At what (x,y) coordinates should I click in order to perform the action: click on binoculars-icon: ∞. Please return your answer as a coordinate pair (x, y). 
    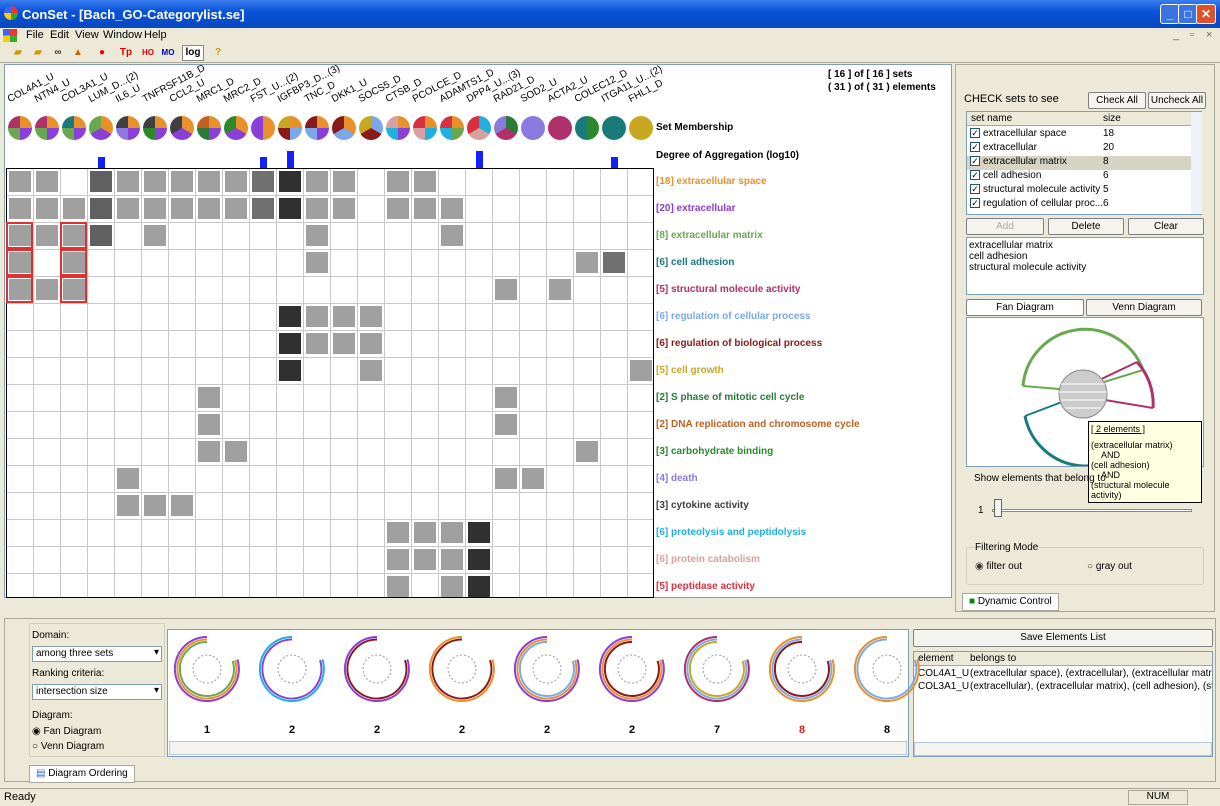
    Looking at the image, I should click on (58, 52).